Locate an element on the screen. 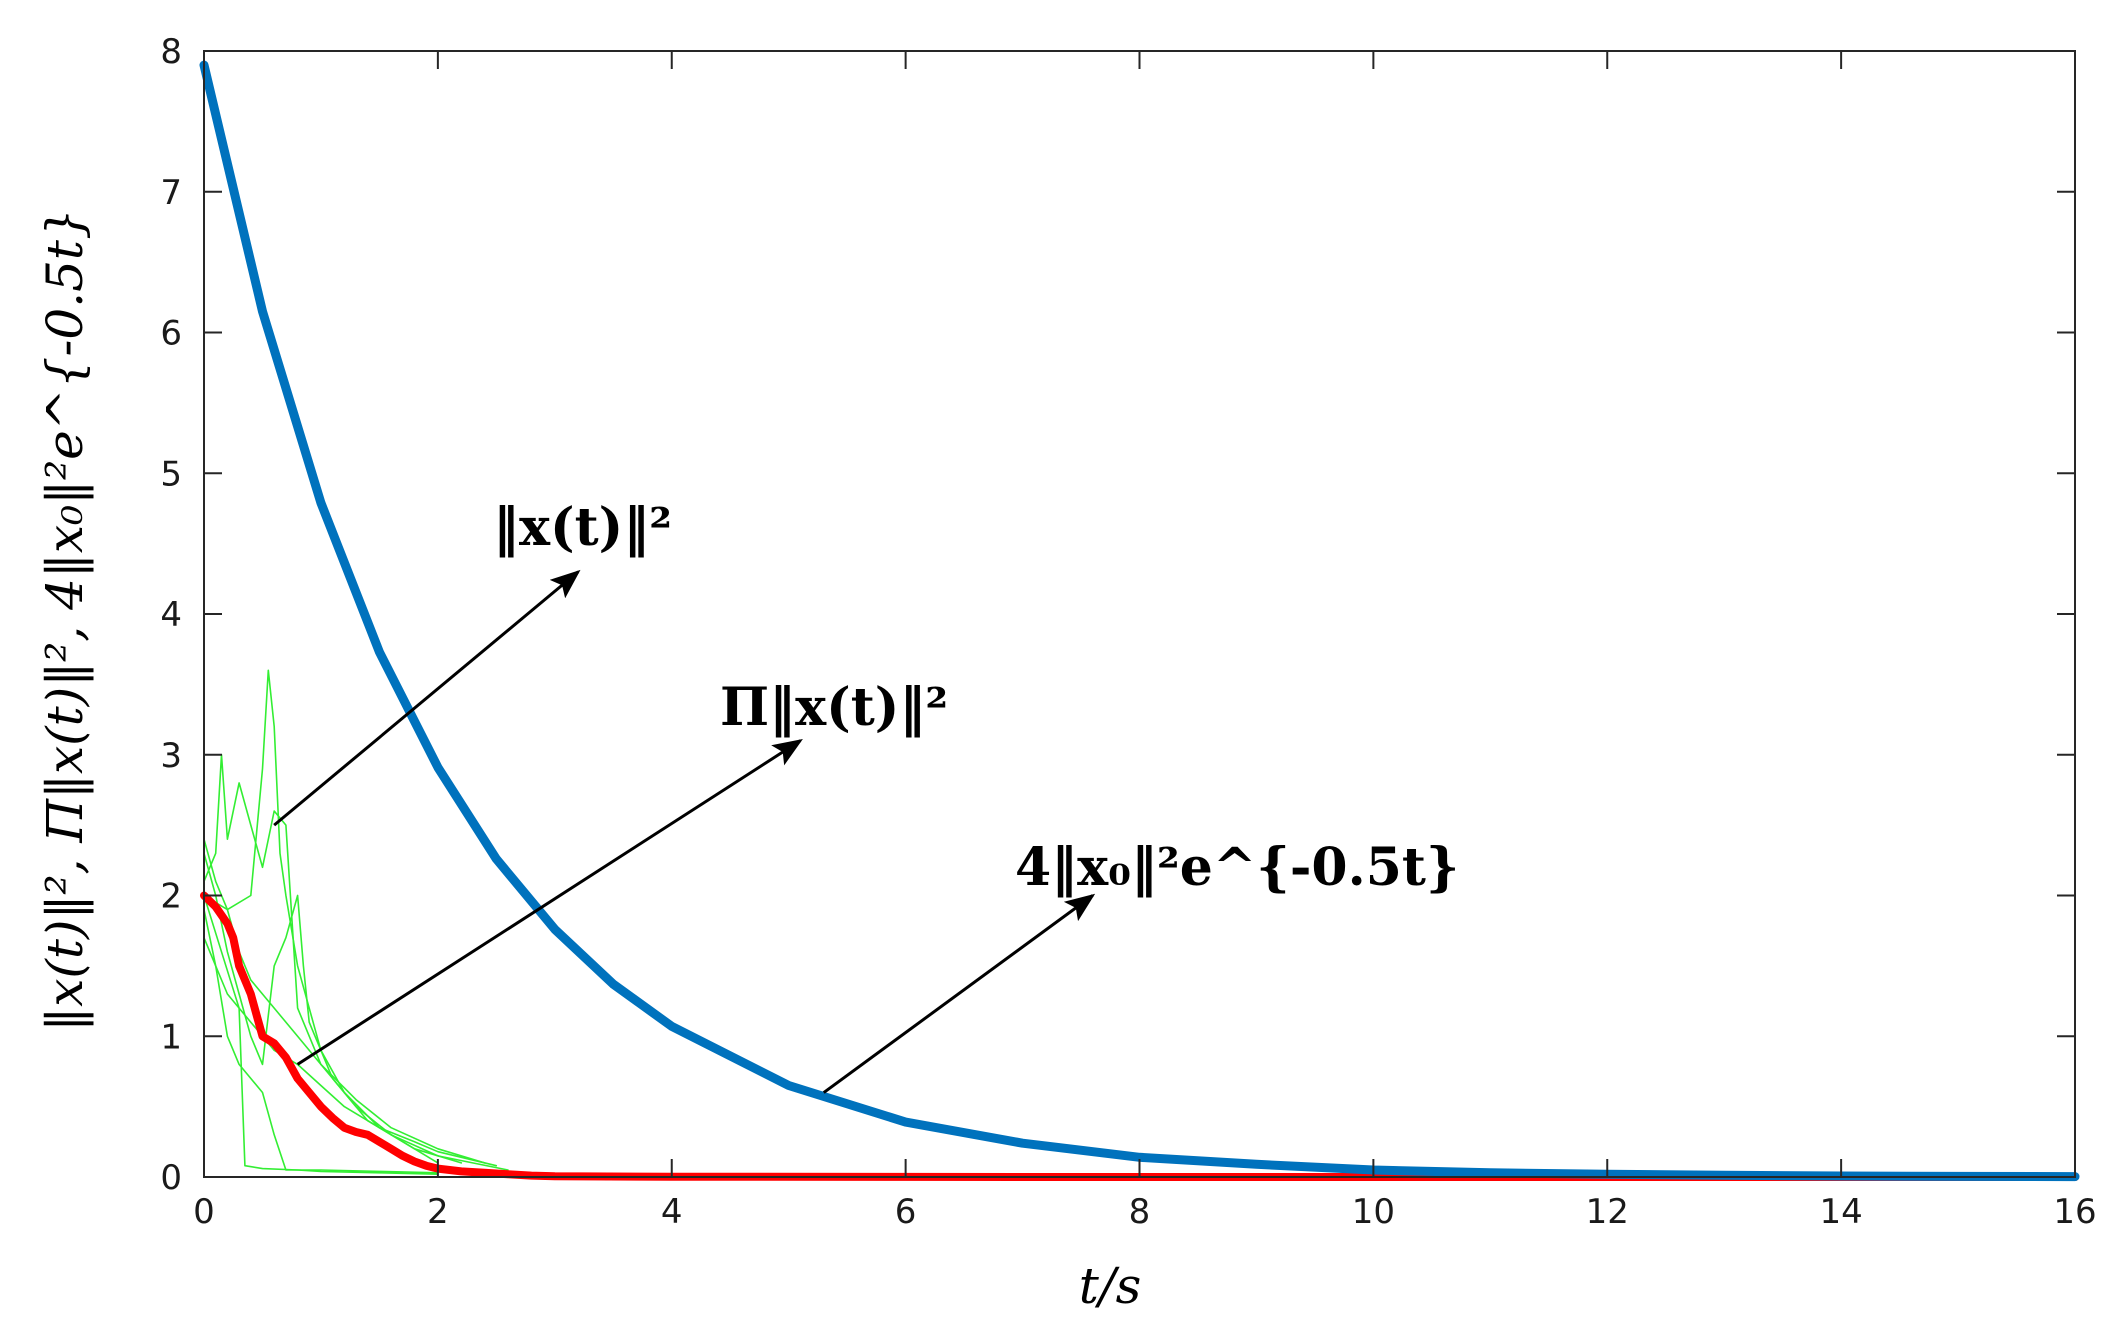 The image size is (2127, 1335). x-tick-label-12: 12 is located at coordinates (1607, 1212).